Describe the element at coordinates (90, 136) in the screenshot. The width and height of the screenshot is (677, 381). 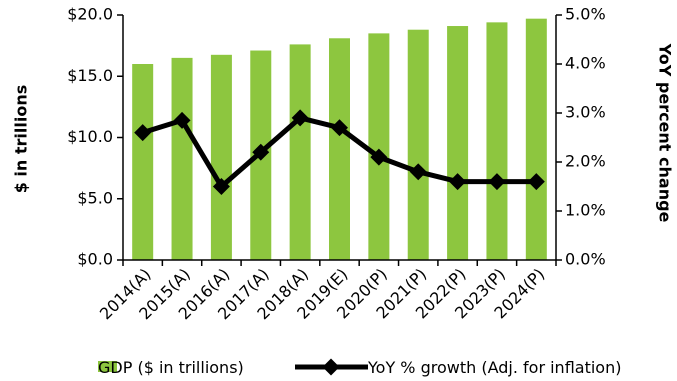
I see `y-tick-label: $10.0` at that location.